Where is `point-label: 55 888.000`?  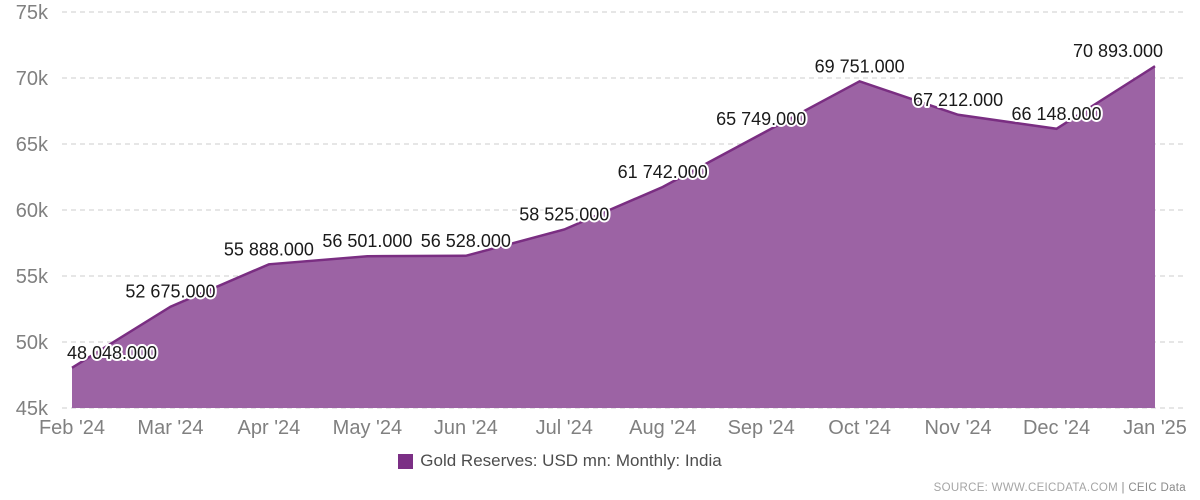 point-label: 55 888.000 is located at coordinates (269, 249).